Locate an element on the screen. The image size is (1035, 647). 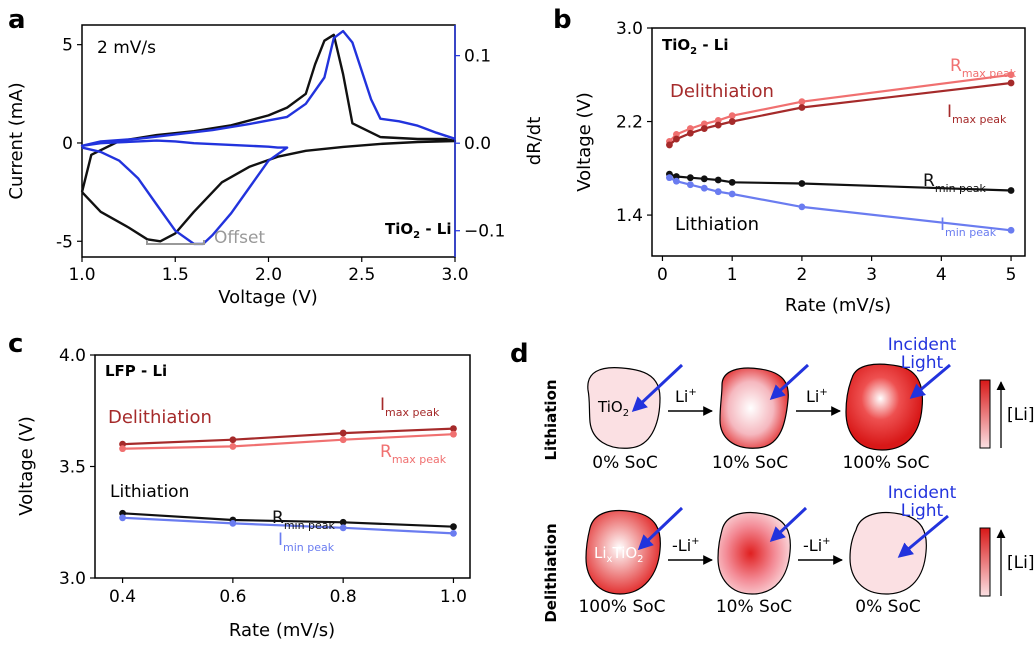
panel-b-xtick-label: 1 is located at coordinates (732, 275).